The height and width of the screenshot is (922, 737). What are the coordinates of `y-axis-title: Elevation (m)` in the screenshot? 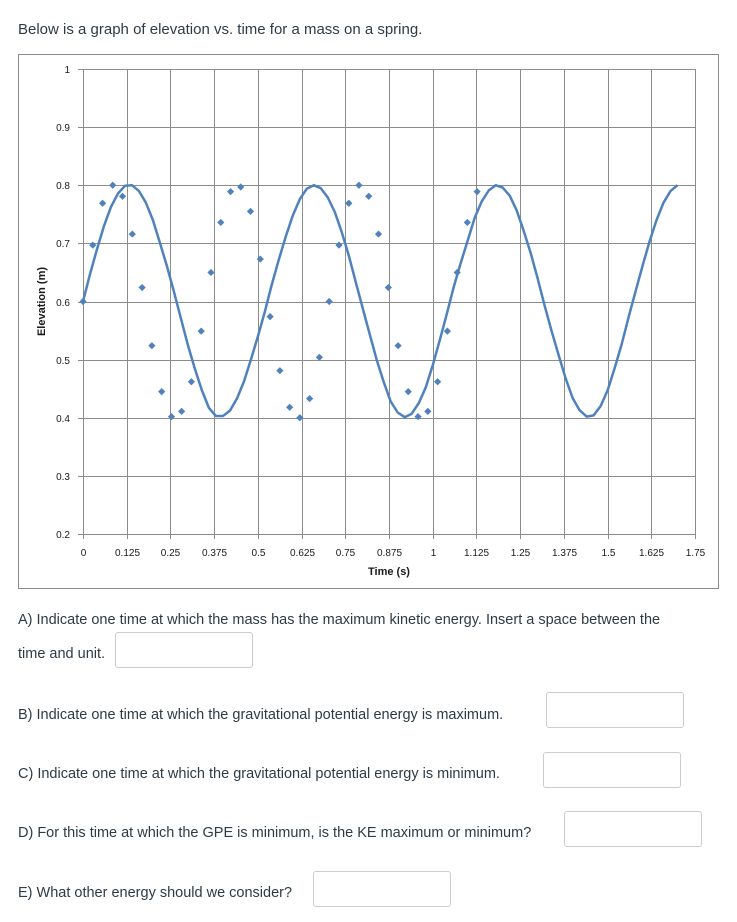 It's located at (42, 301).